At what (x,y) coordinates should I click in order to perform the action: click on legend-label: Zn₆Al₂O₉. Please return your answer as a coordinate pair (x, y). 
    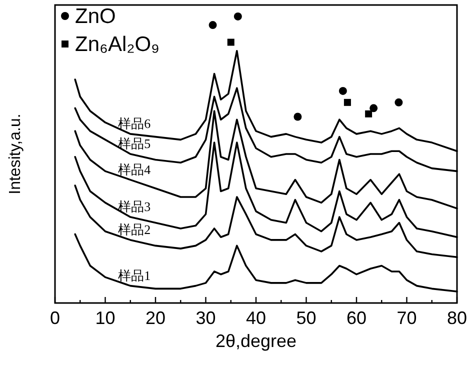
    Looking at the image, I should click on (117, 44).